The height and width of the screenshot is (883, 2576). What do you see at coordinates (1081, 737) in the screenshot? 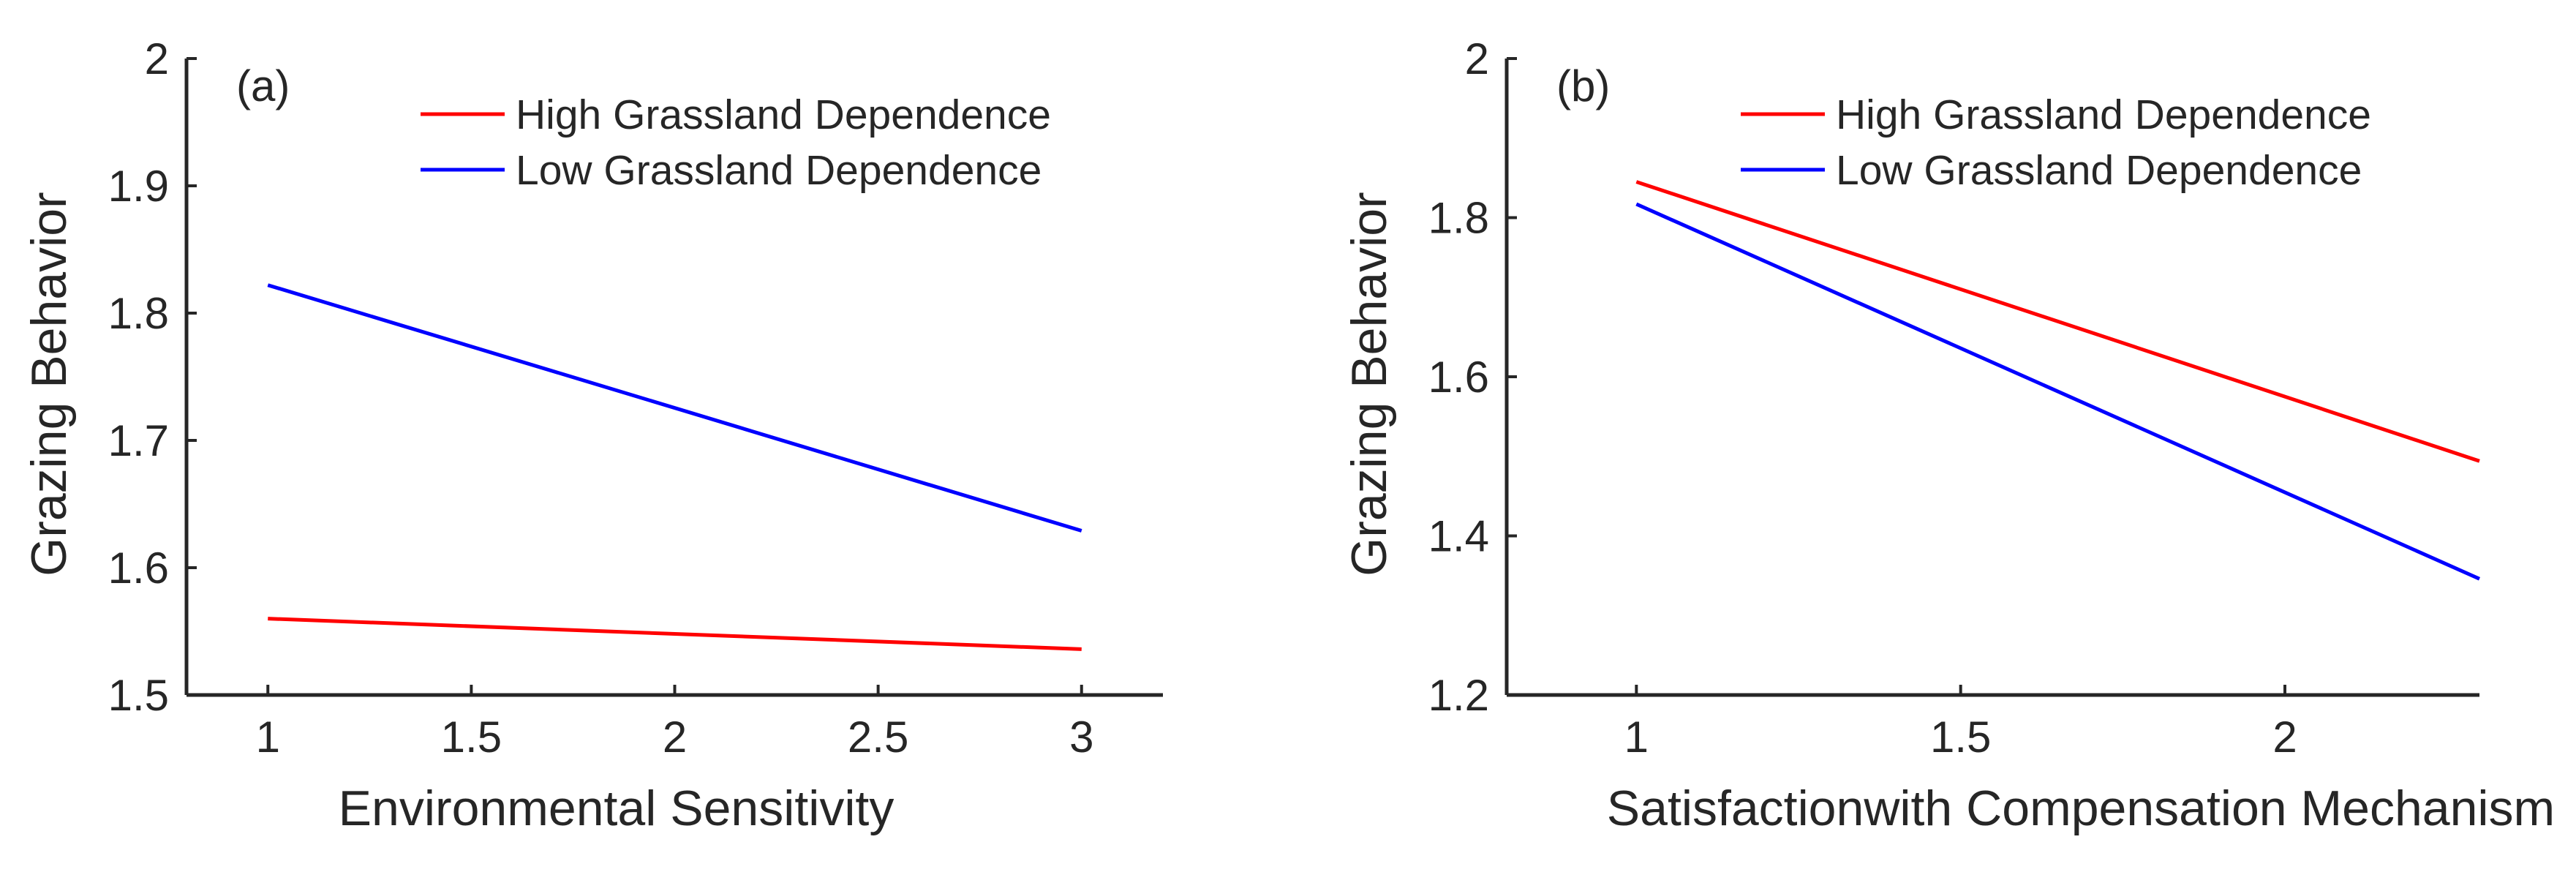
I see `x-tick-label: 3` at bounding box center [1081, 737].